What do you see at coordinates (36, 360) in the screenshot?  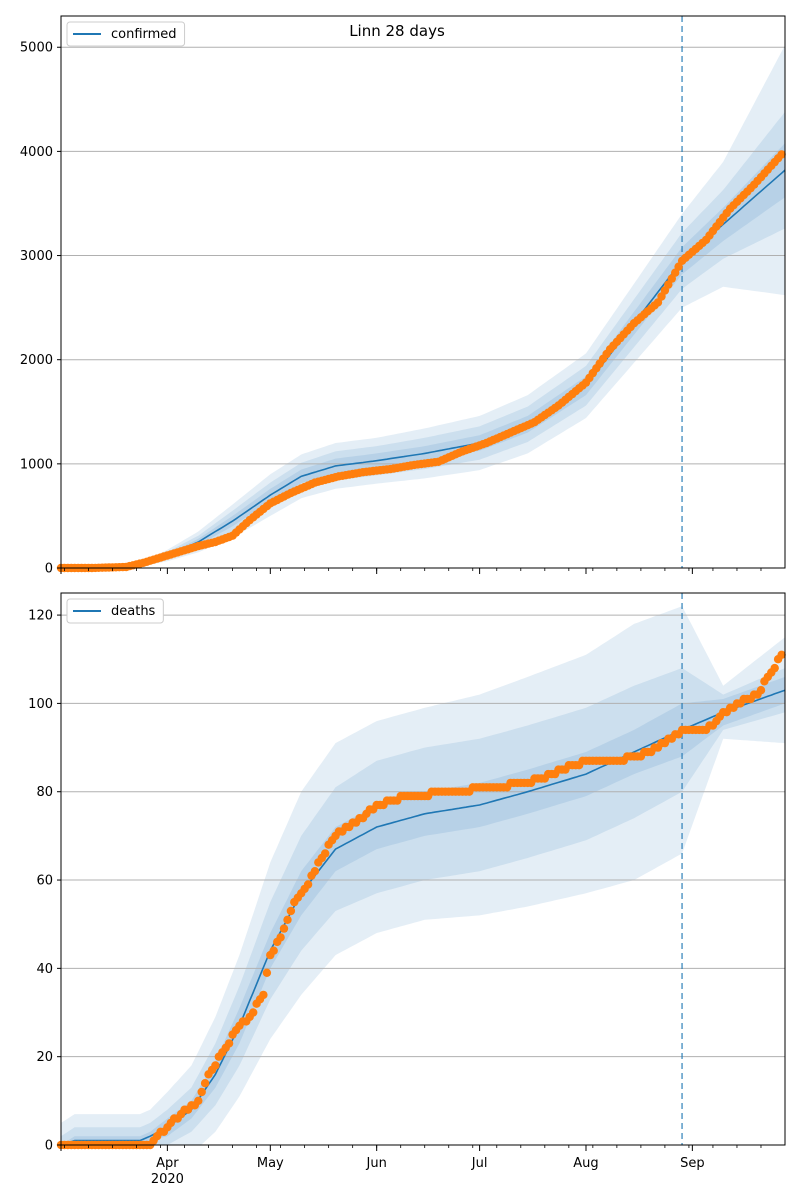 I see `confirmed-y-tick-label: 2000` at bounding box center [36, 360].